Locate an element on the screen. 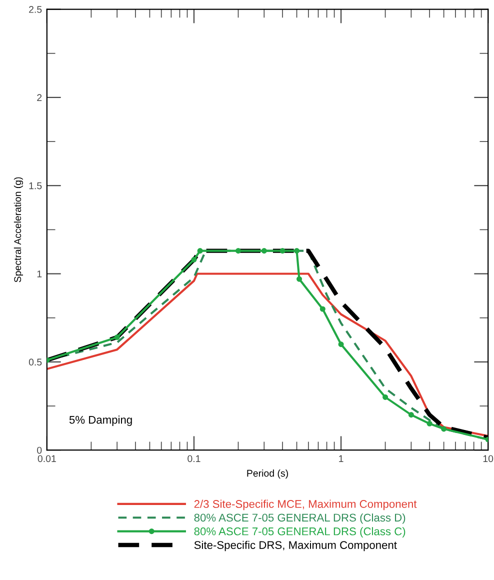 This screenshot has width=494, height=580. x-tick-label: 0.01 is located at coordinates (47, 458).